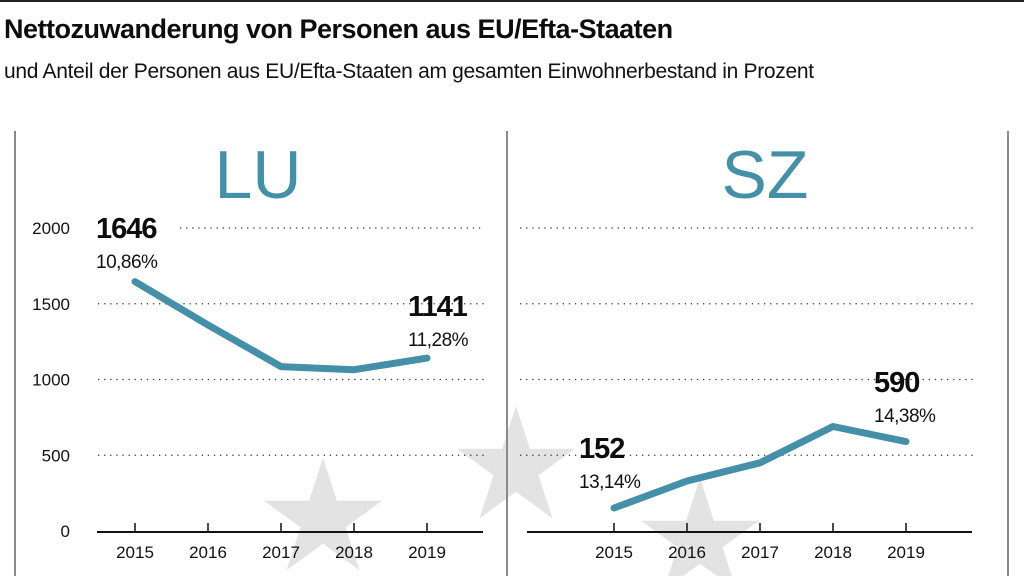  I want to click on percent-label: 11,28%, so click(438, 340).